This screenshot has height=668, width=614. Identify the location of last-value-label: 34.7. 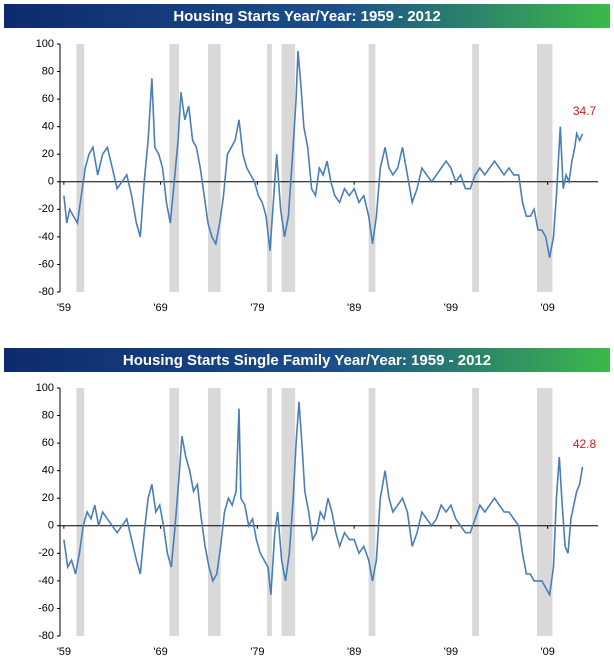
(585, 111).